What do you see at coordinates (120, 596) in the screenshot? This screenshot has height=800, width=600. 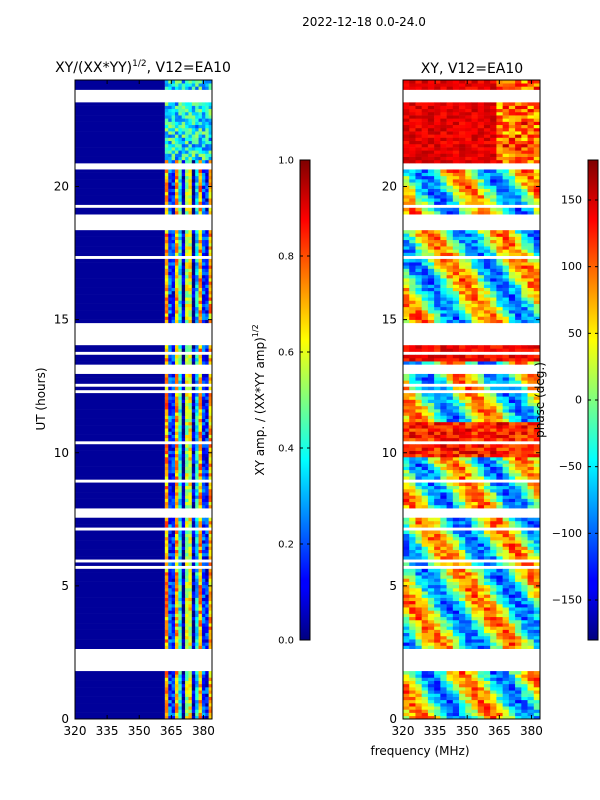 I see `amp-row-base` at bounding box center [120, 596].